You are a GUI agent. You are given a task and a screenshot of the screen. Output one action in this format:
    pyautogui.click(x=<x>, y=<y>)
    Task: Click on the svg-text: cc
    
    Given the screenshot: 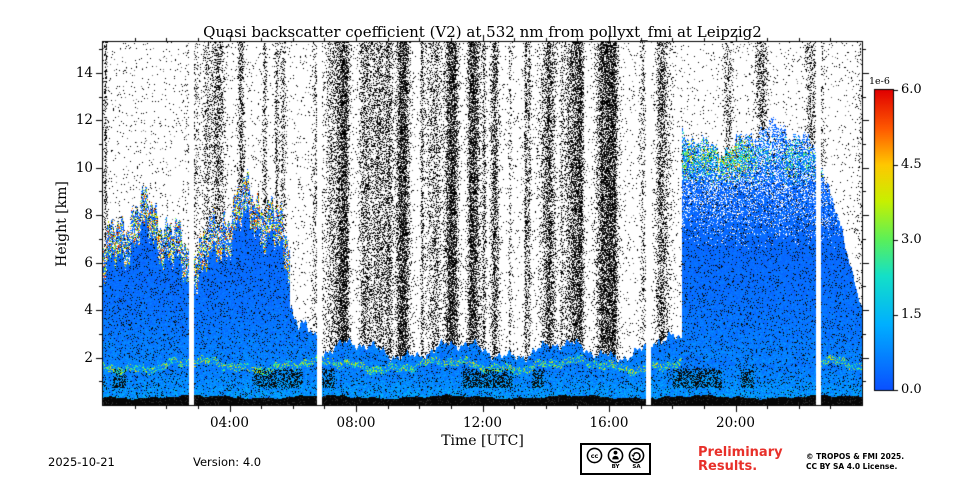 What is the action you would take?
    pyautogui.click(x=595, y=456)
    